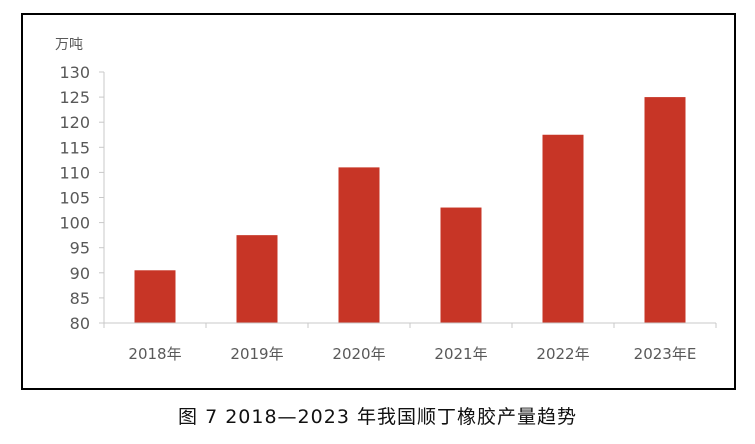 This screenshot has height=444, width=755. What do you see at coordinates (74, 122) in the screenshot?
I see `y-tick-label: 120` at bounding box center [74, 122].